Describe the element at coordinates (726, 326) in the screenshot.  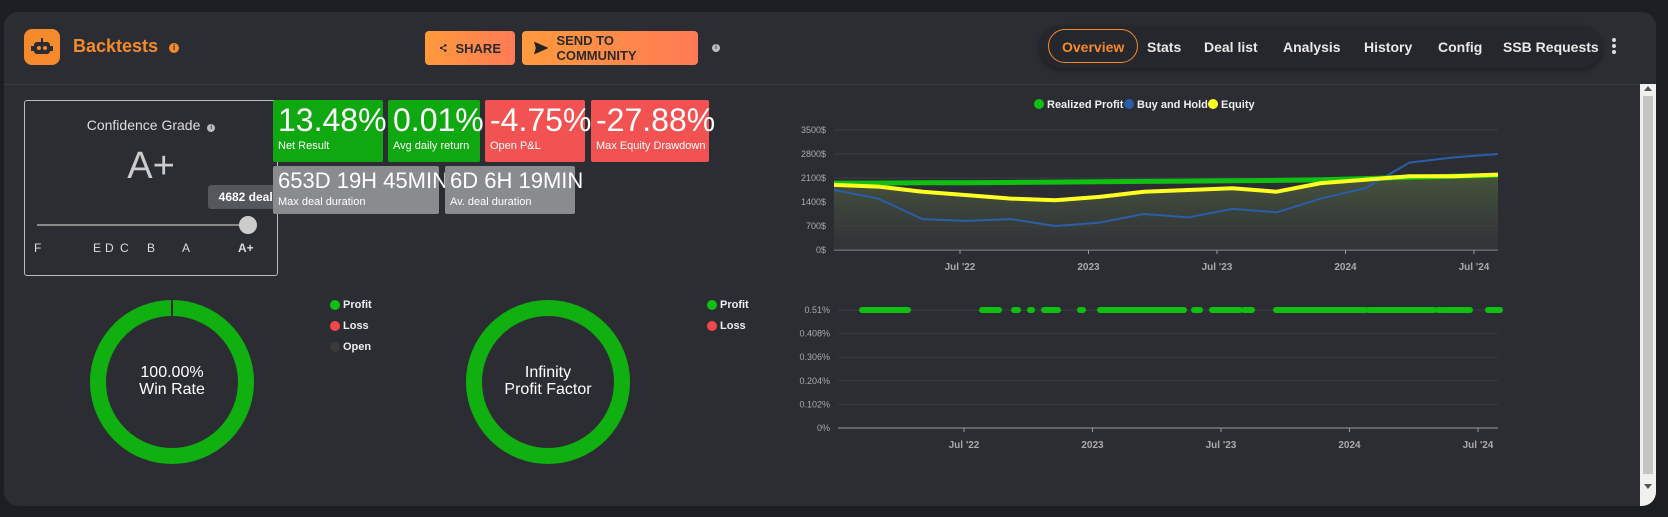
I see `profit-factor-legend-loss: Loss` at that location.